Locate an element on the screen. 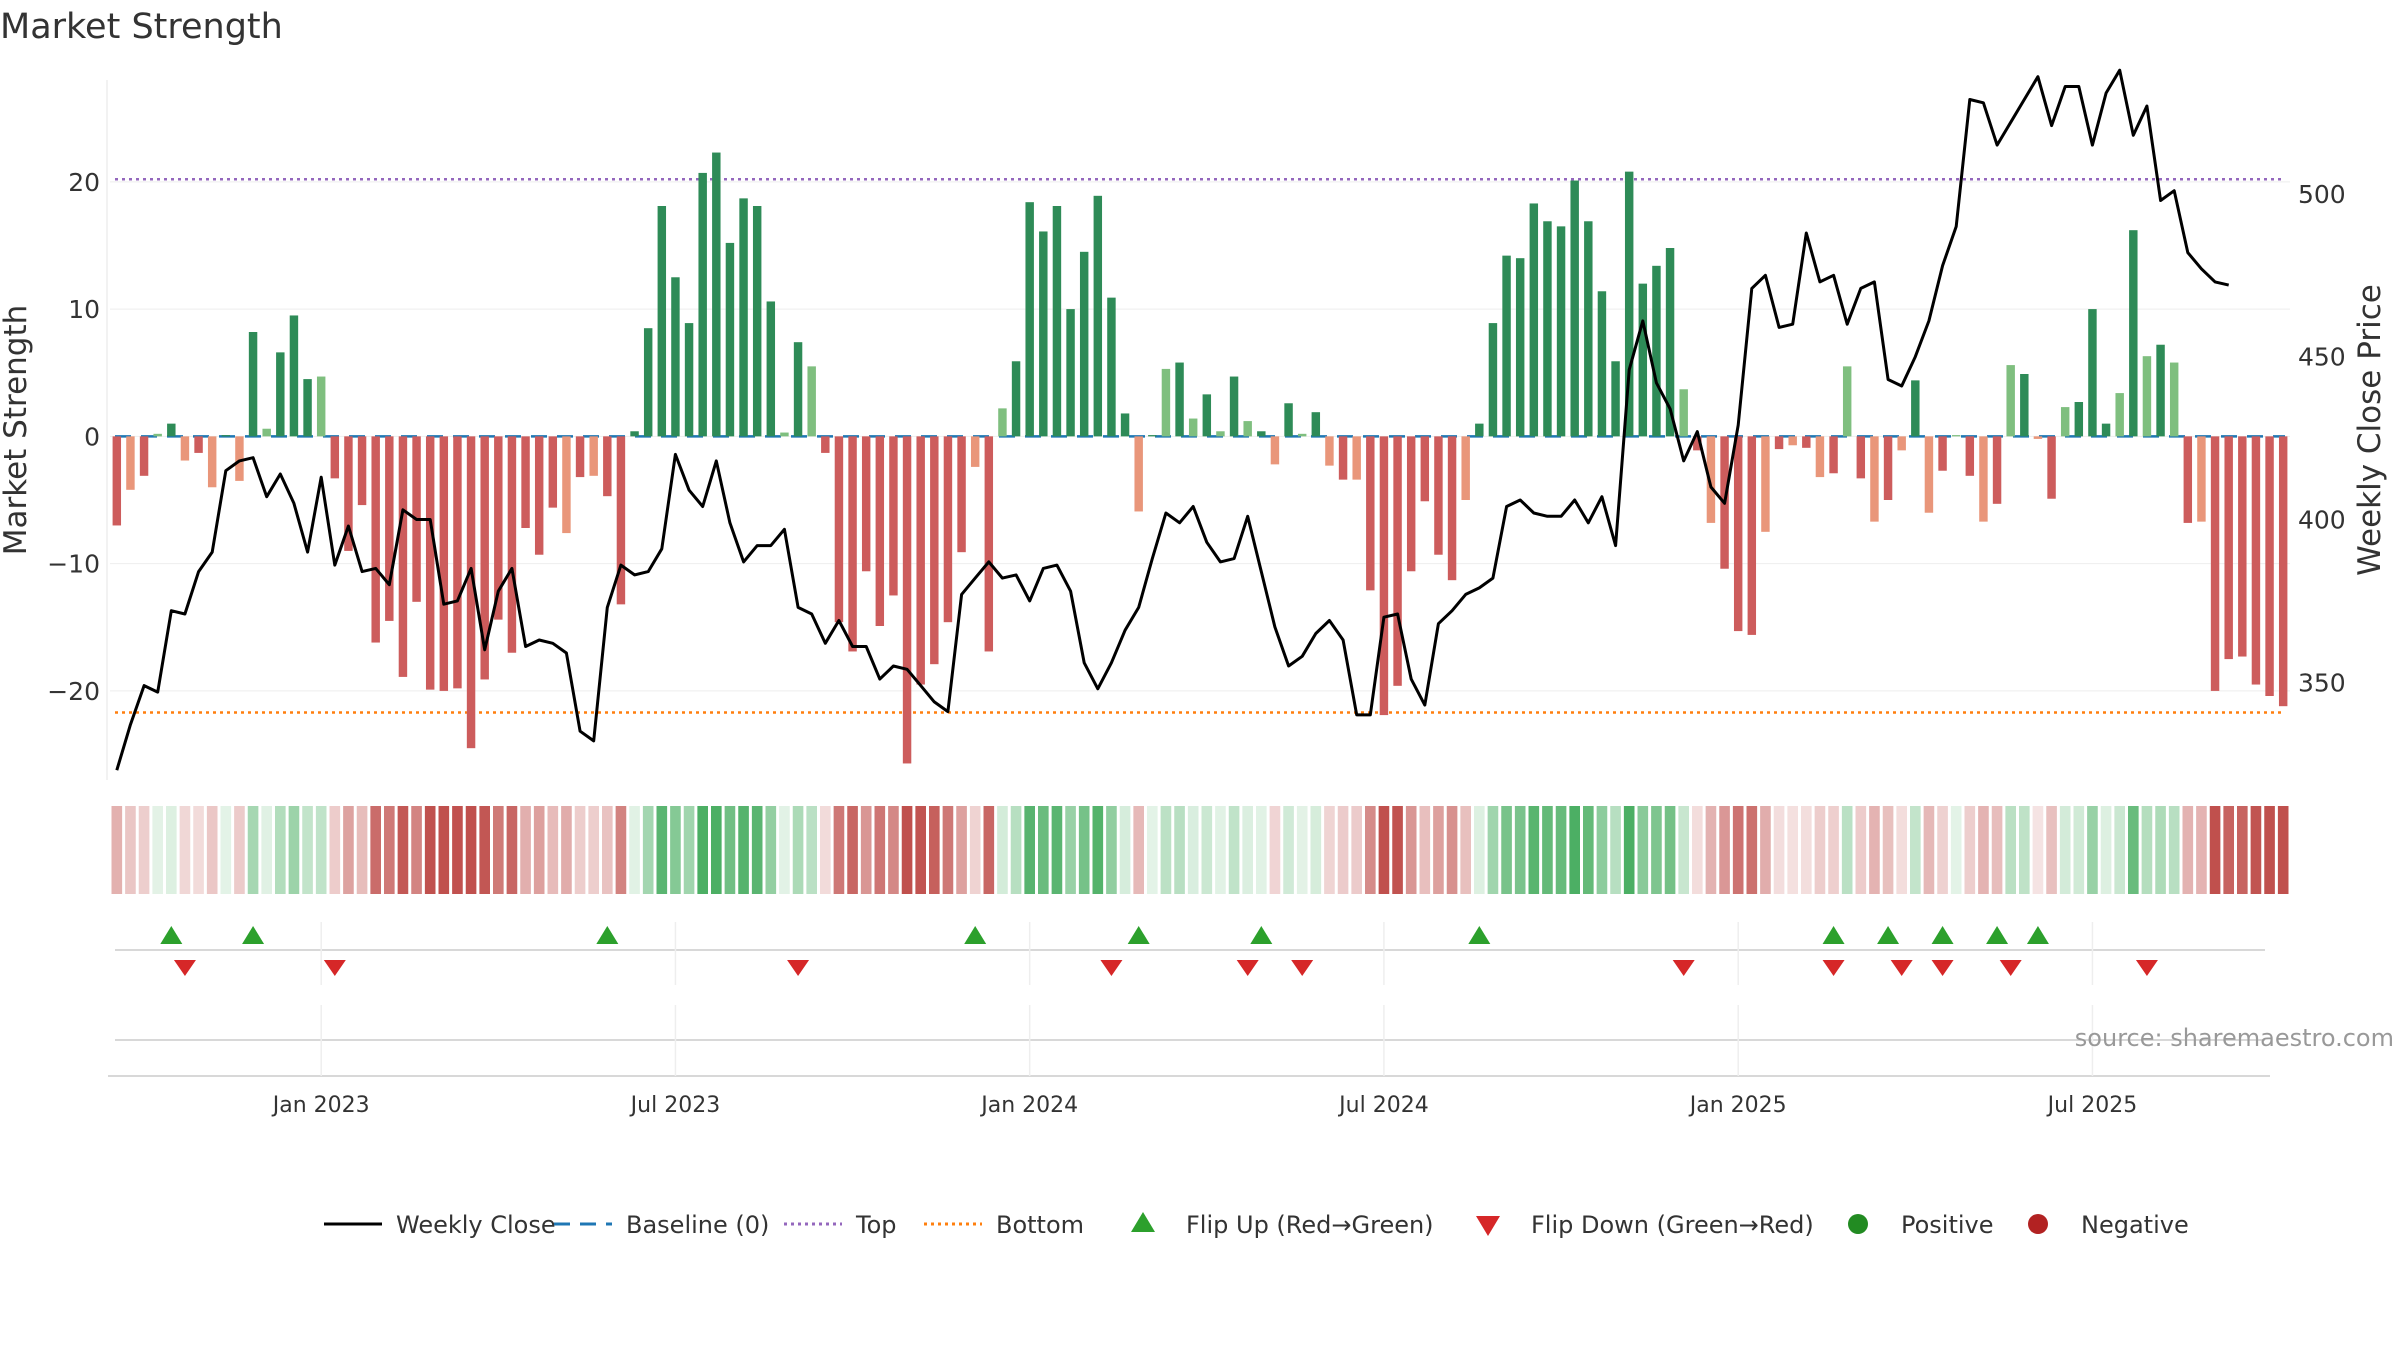 This screenshot has width=2400, height=1350. legend-item-tri-up: Flip Up (Red→Green) is located at coordinates (1282, 1225).